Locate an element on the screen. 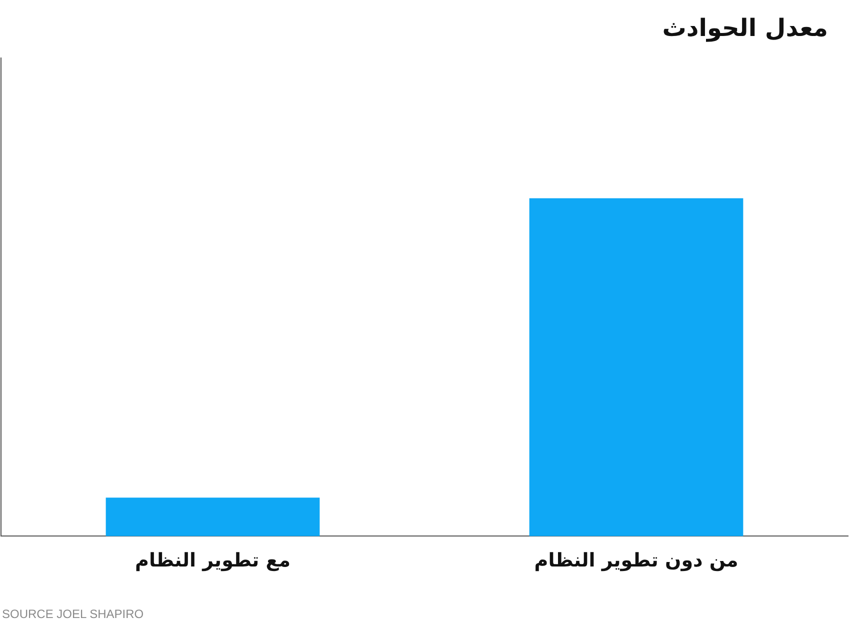 The height and width of the screenshot is (625, 850). x-tick-label: مع تطوير النظام is located at coordinates (212, 561).